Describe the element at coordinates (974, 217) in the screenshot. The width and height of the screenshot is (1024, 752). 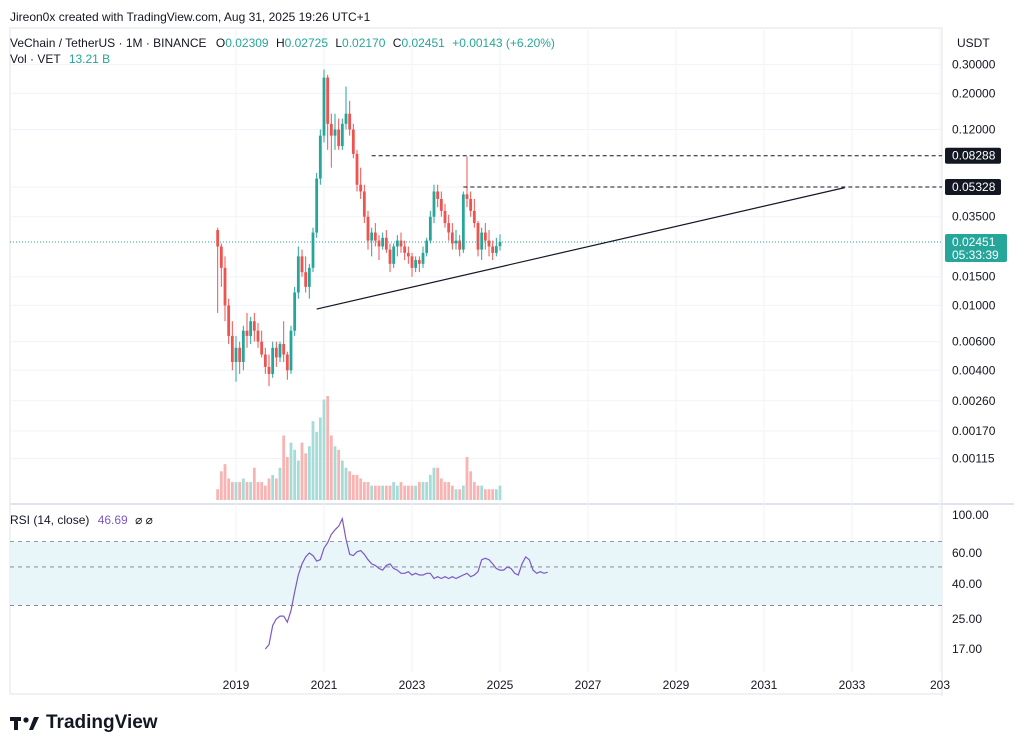
I see `y-tick-label: 0.03500` at that location.